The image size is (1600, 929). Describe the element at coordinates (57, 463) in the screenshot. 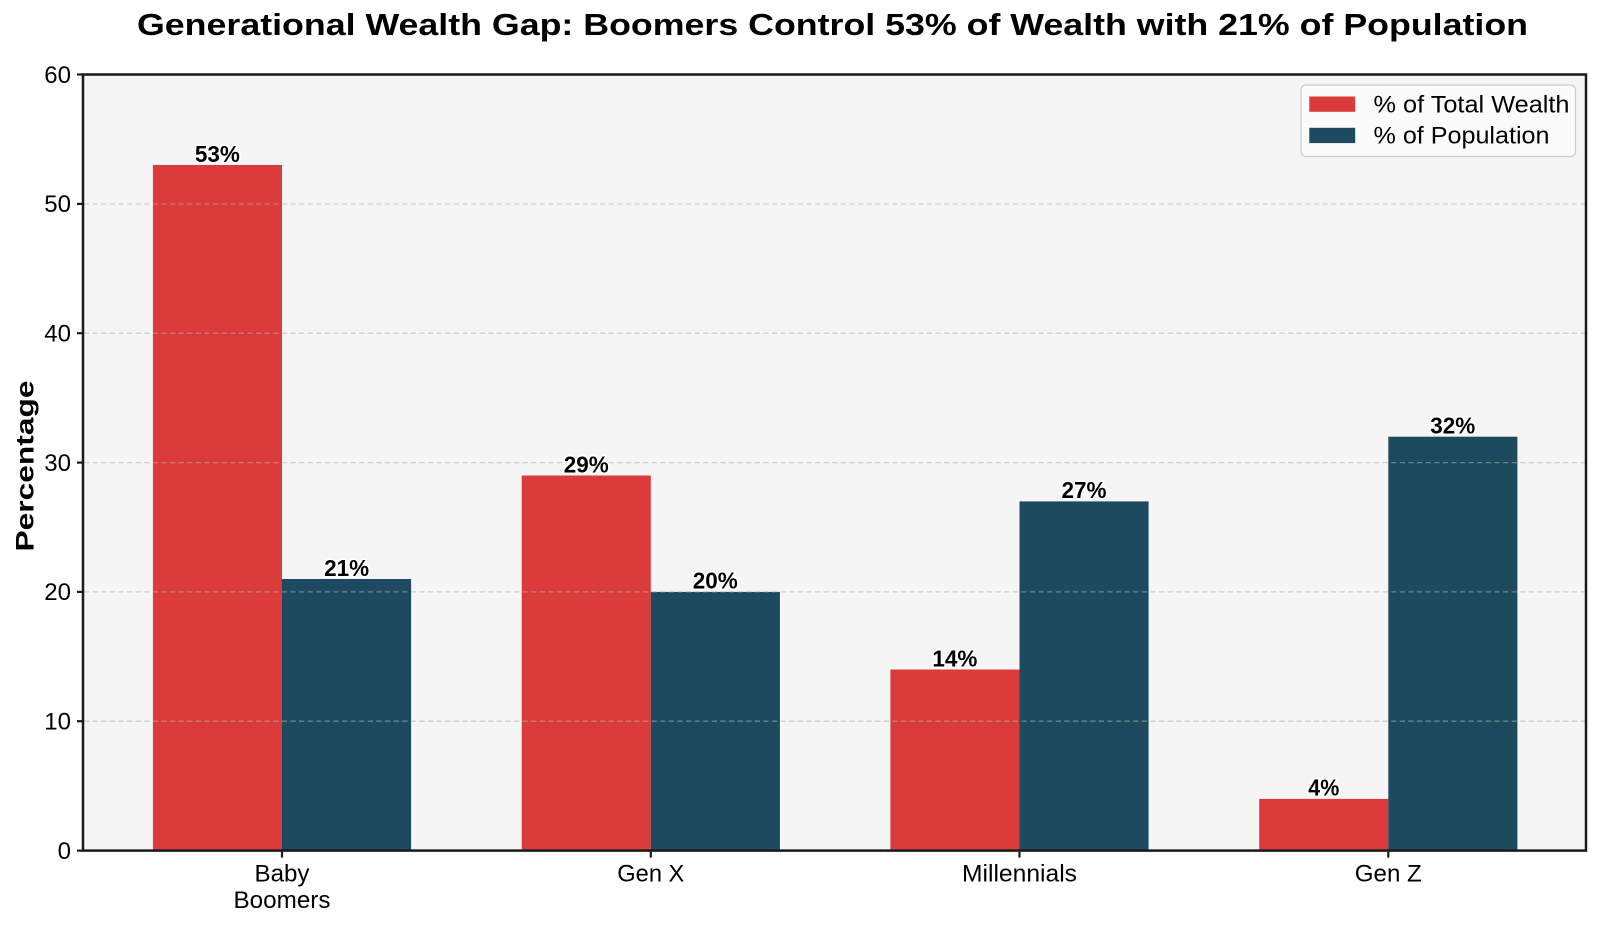

I see `svg-text: 30` at that location.